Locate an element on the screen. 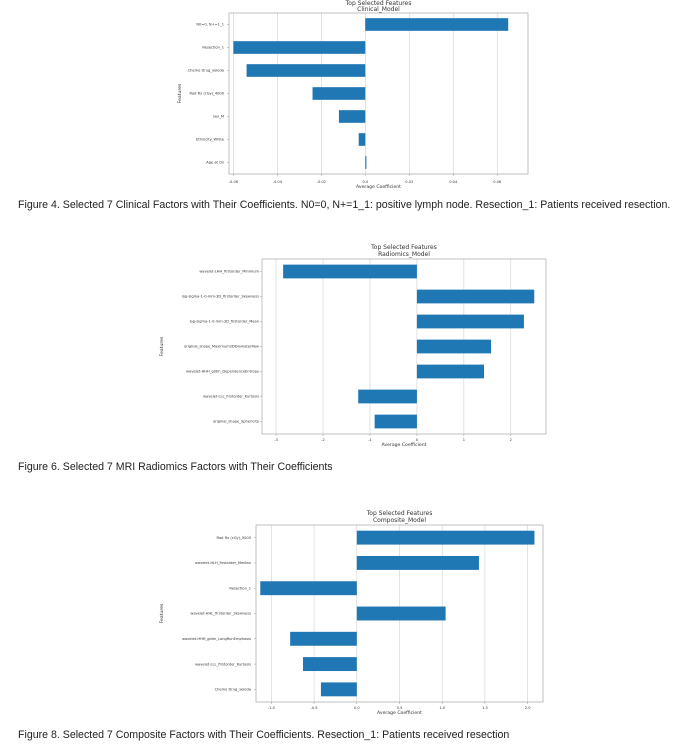  x-tick-label: 0 is located at coordinates (417, 440).